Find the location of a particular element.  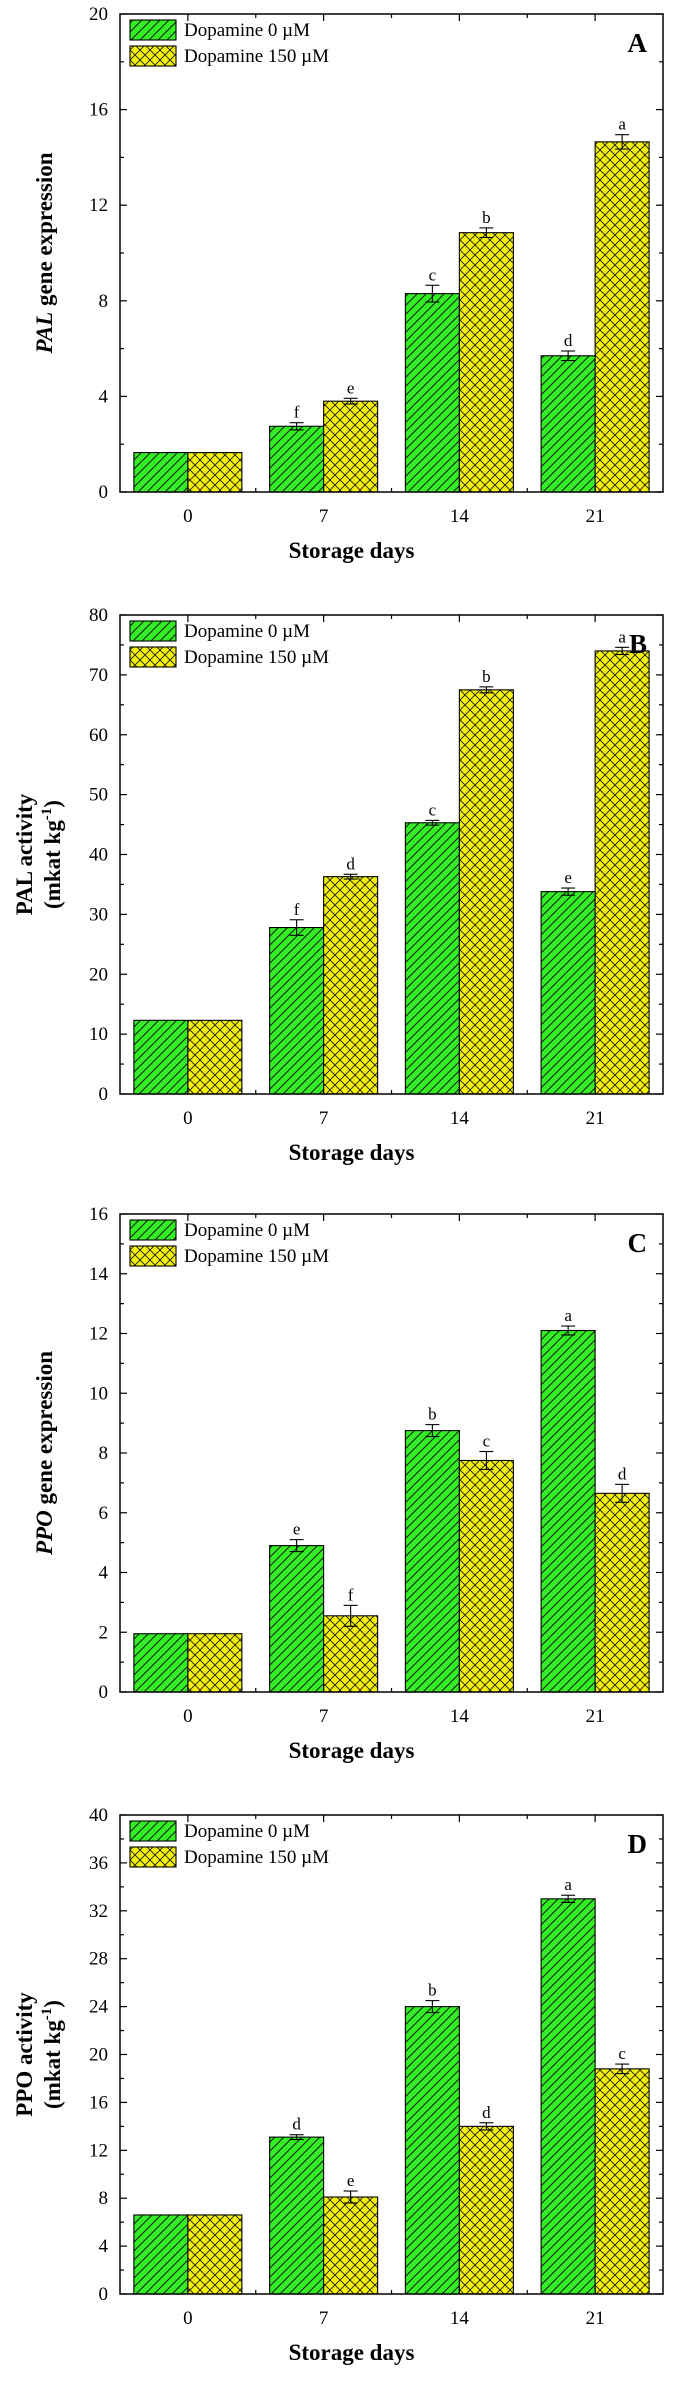

y-tick-label: 40 is located at coordinates (98, 855).